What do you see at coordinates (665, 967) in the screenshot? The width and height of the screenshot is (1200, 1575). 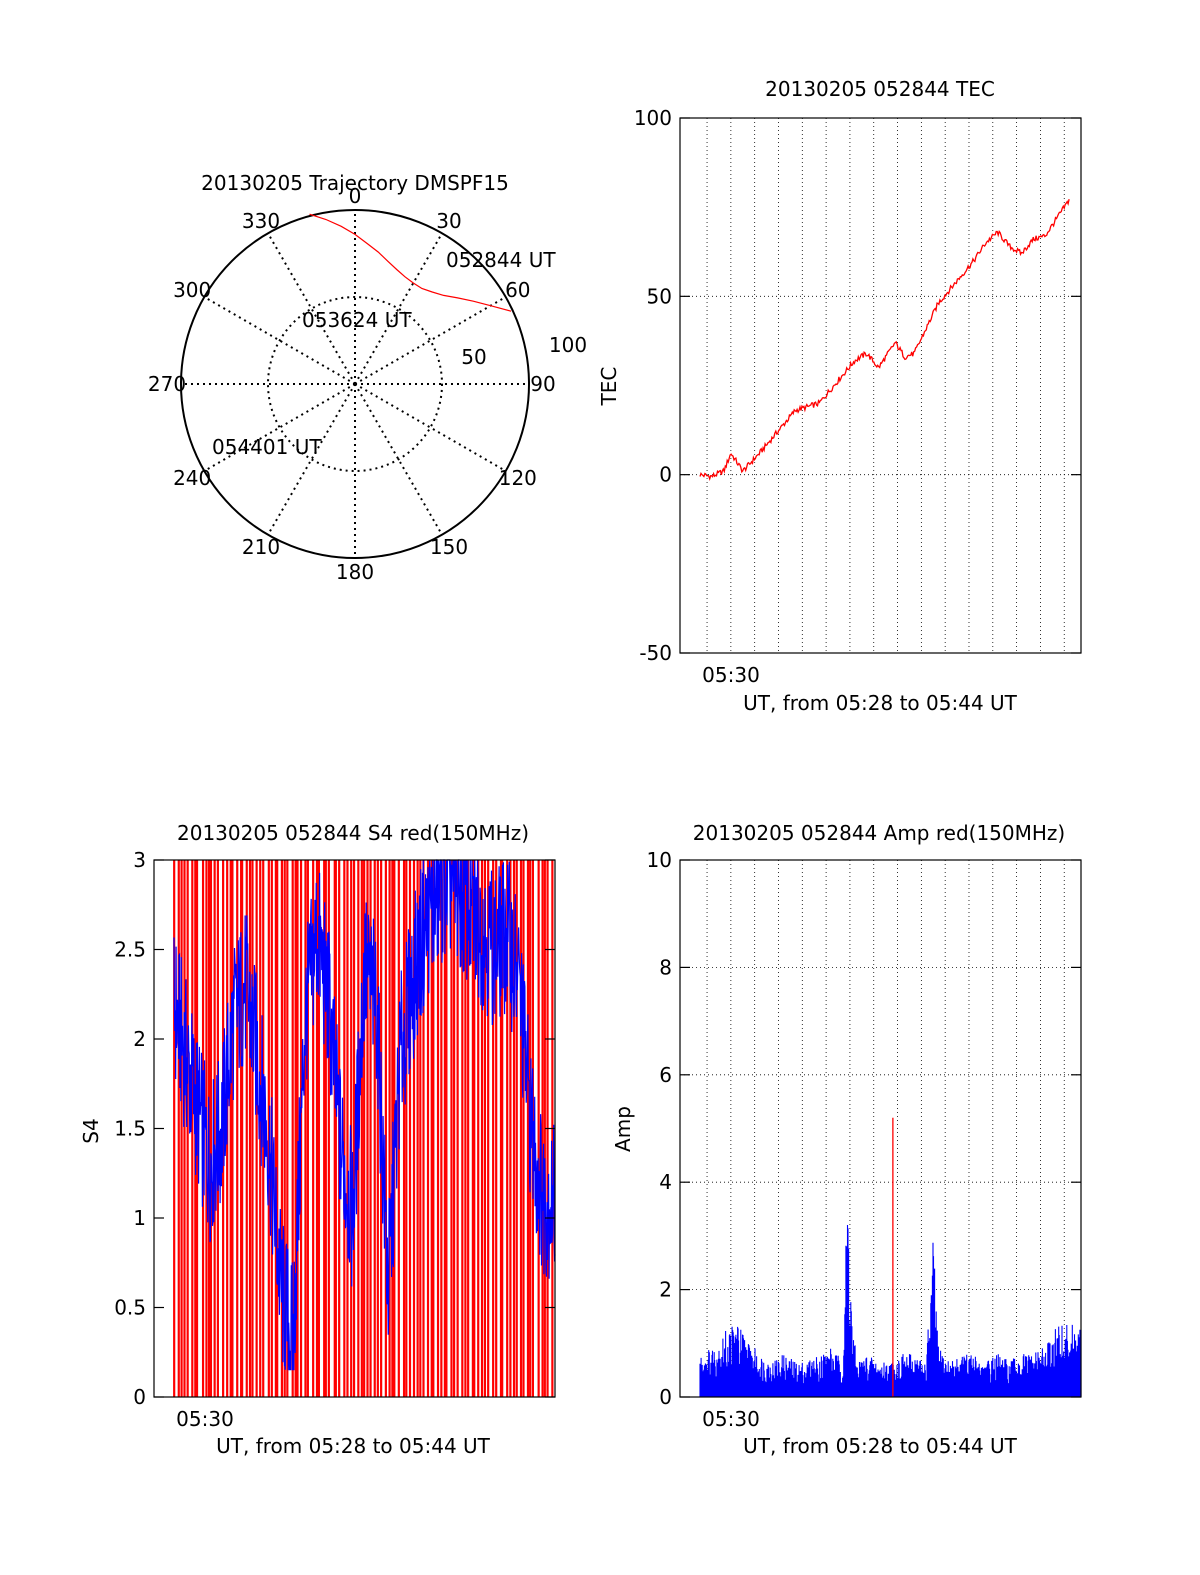 I see `amp-y-tick-label: 8` at bounding box center [665, 967].